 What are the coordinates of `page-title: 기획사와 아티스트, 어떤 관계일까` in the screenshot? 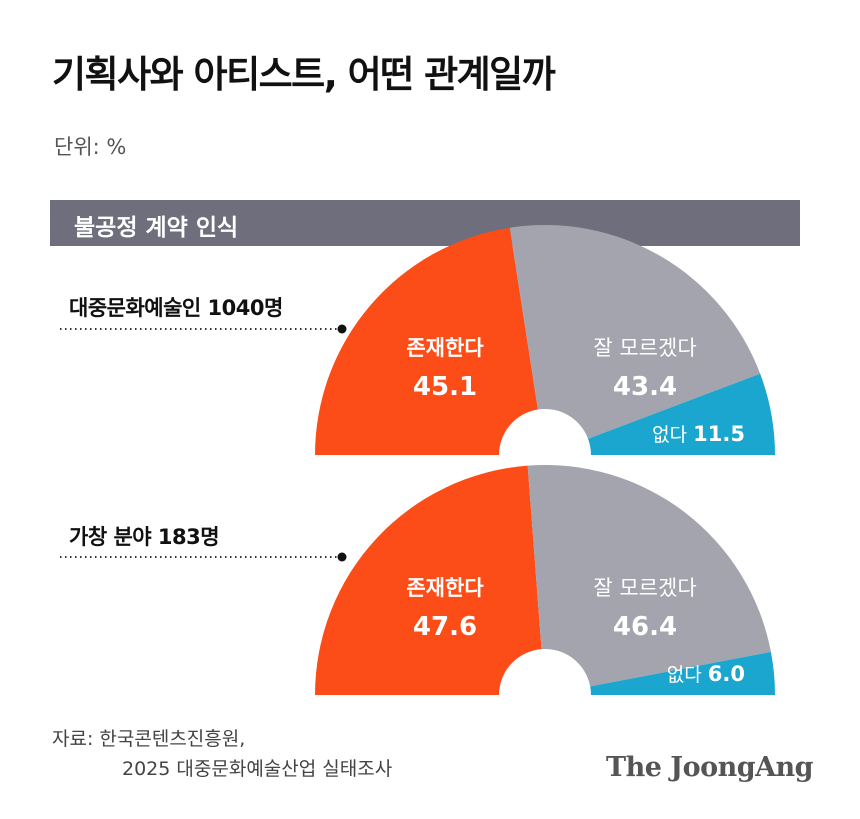 It's located at (304, 74).